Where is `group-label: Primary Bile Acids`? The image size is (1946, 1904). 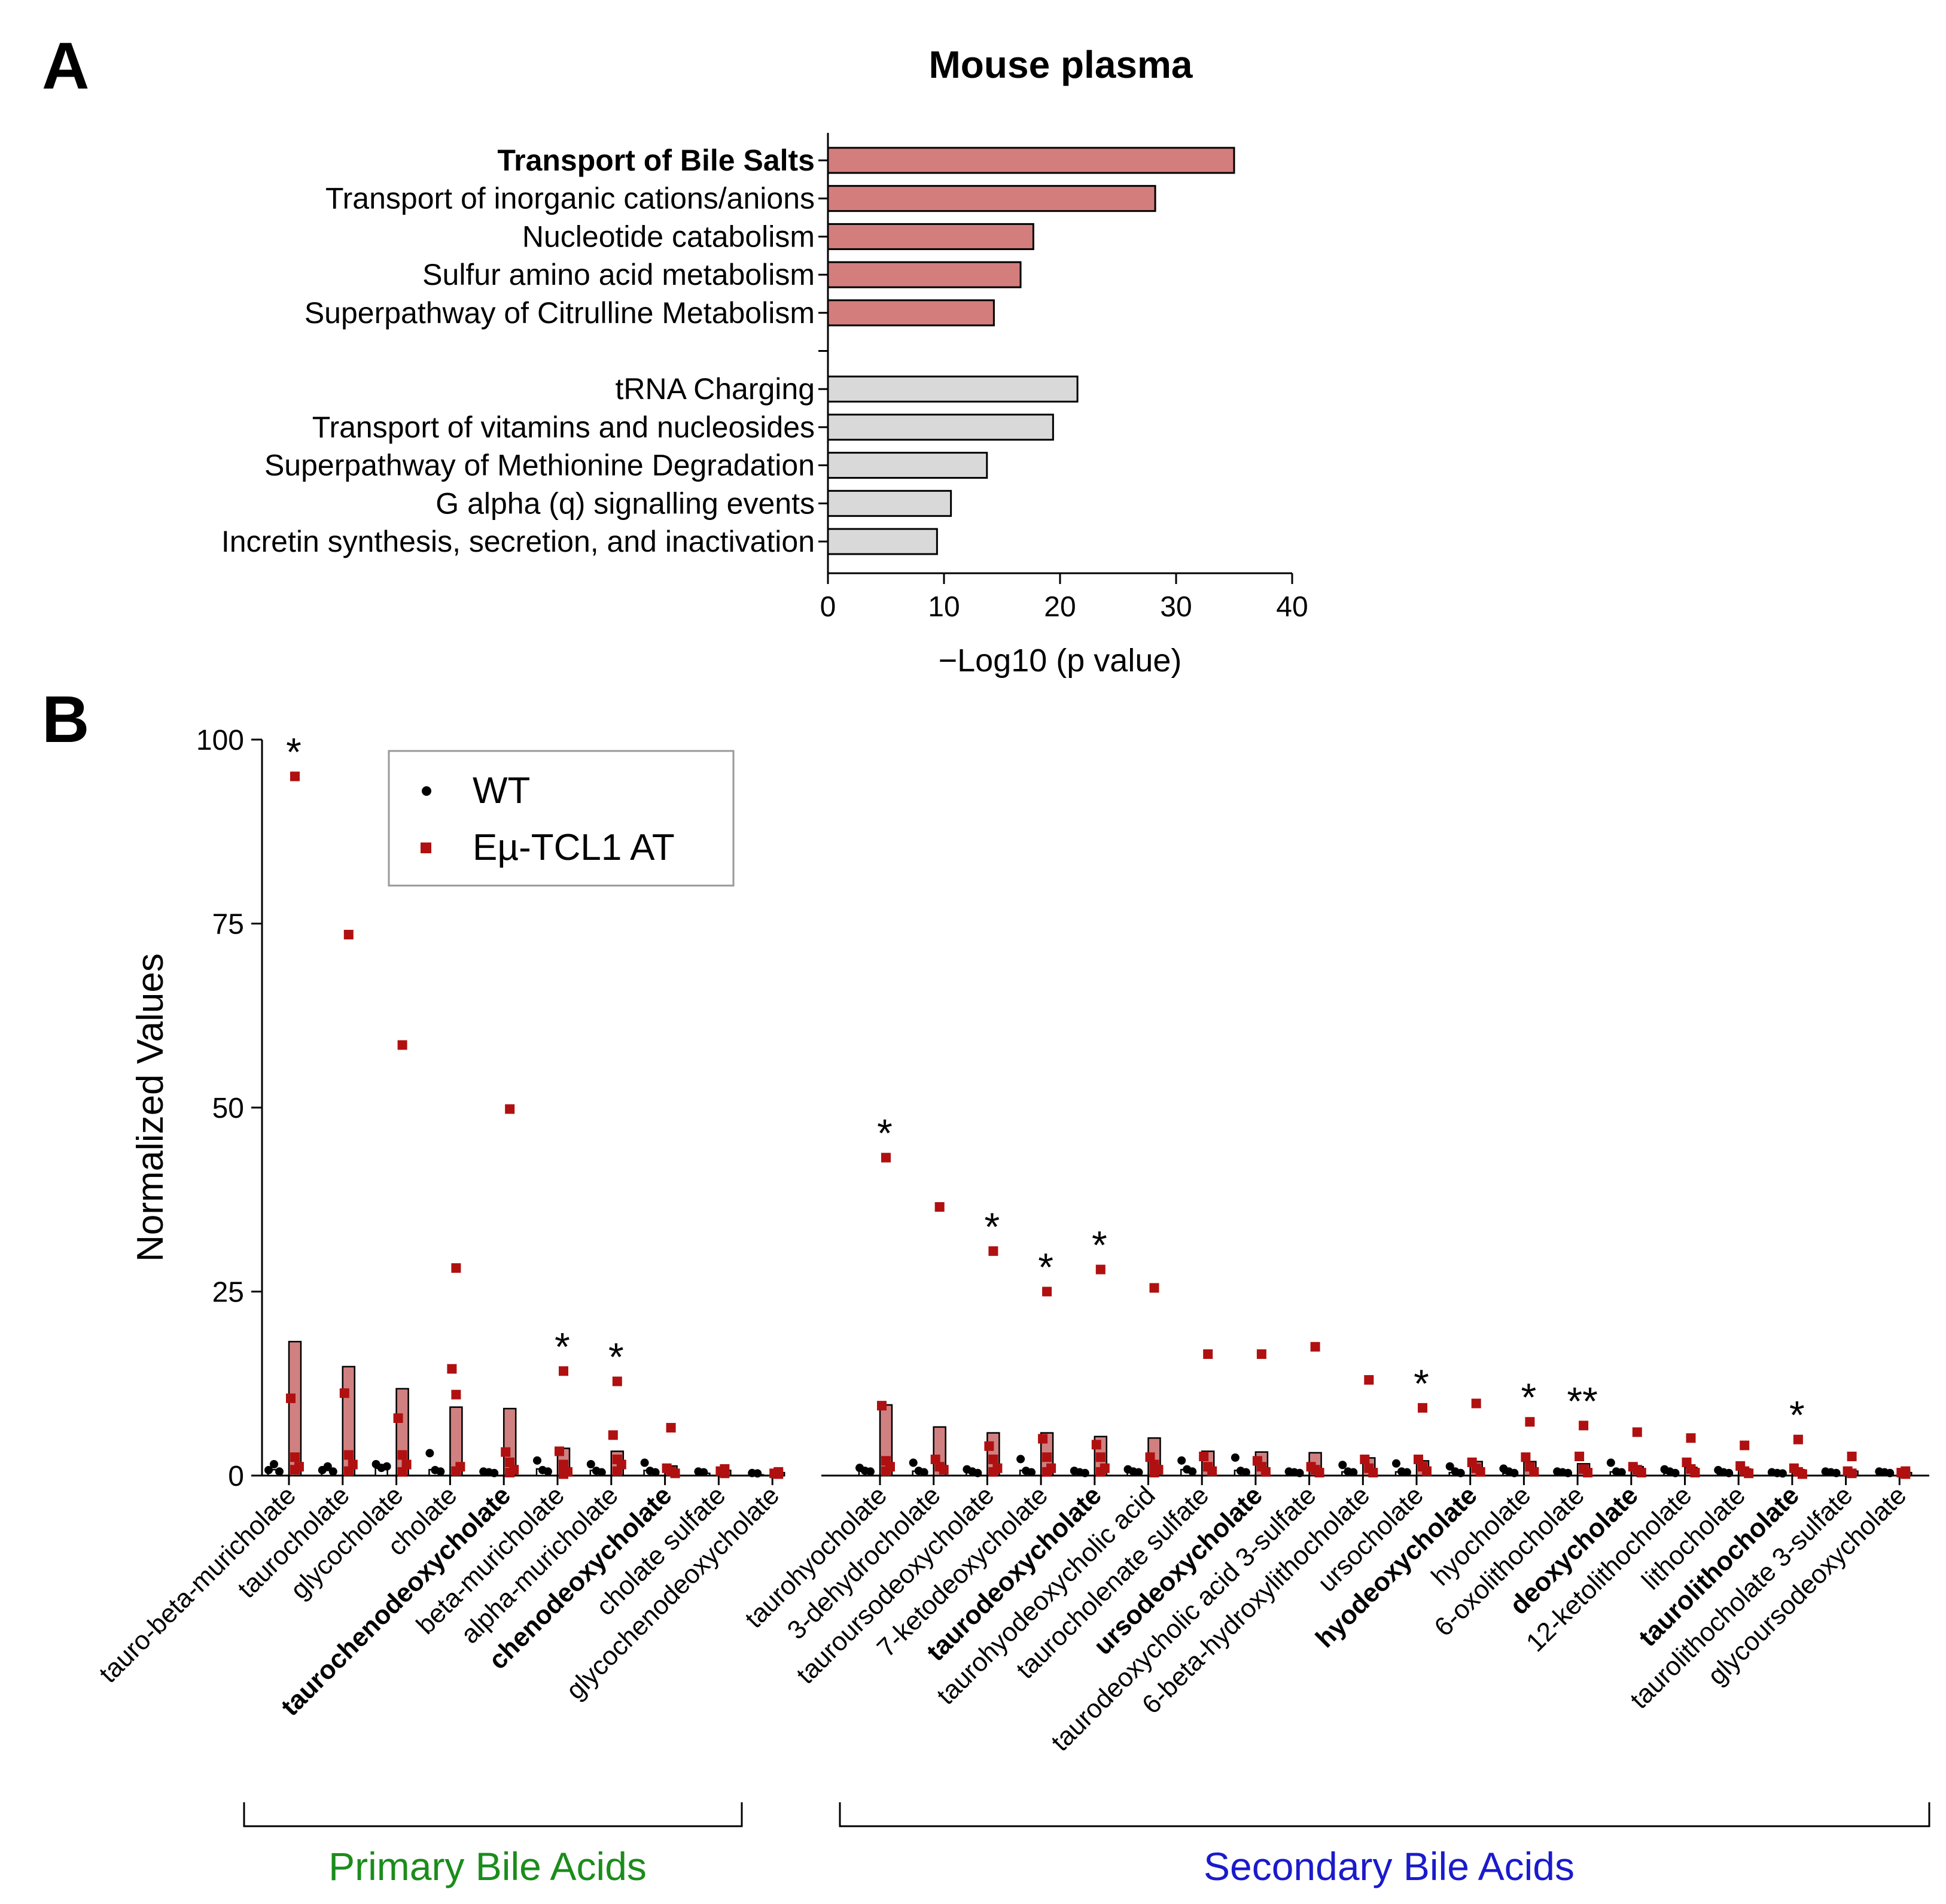 group-label: Primary Bile Acids is located at coordinates (488, 1866).